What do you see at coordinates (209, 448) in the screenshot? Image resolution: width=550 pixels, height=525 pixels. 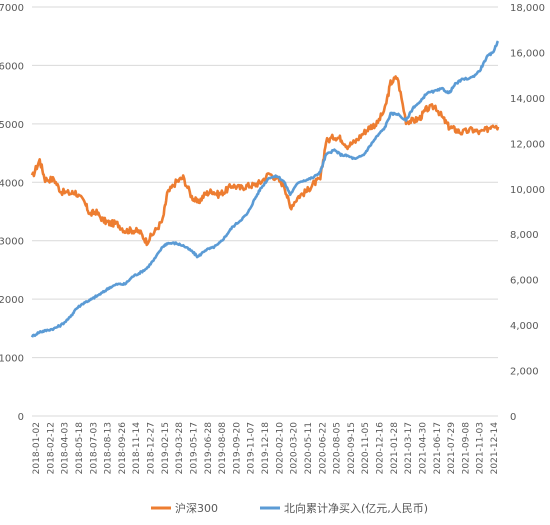 I see `x-tick-label: 2019-06-28` at bounding box center [209, 448].